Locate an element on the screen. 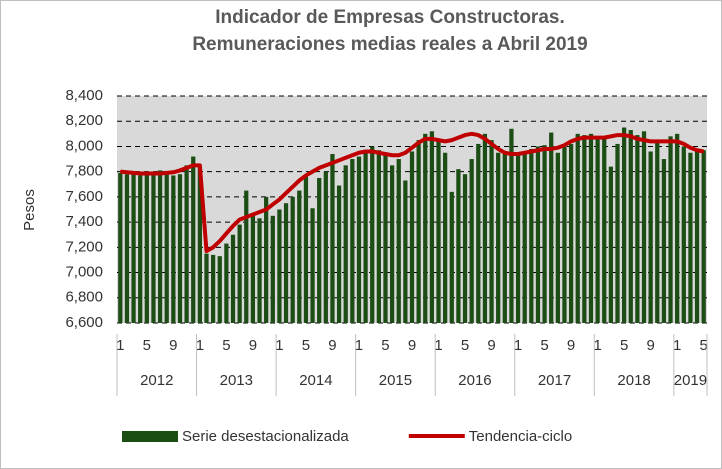 The image size is (722, 469). y-tick-label: 6,600 is located at coordinates (84, 322).